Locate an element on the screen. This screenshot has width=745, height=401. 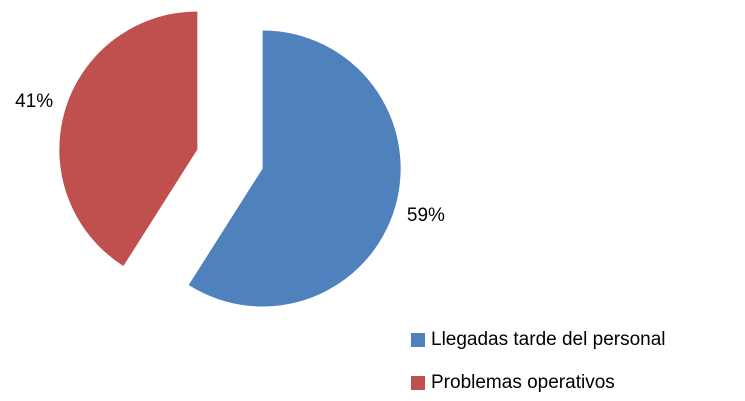
legend-label: Llegadas tarde del personal is located at coordinates (548, 339).